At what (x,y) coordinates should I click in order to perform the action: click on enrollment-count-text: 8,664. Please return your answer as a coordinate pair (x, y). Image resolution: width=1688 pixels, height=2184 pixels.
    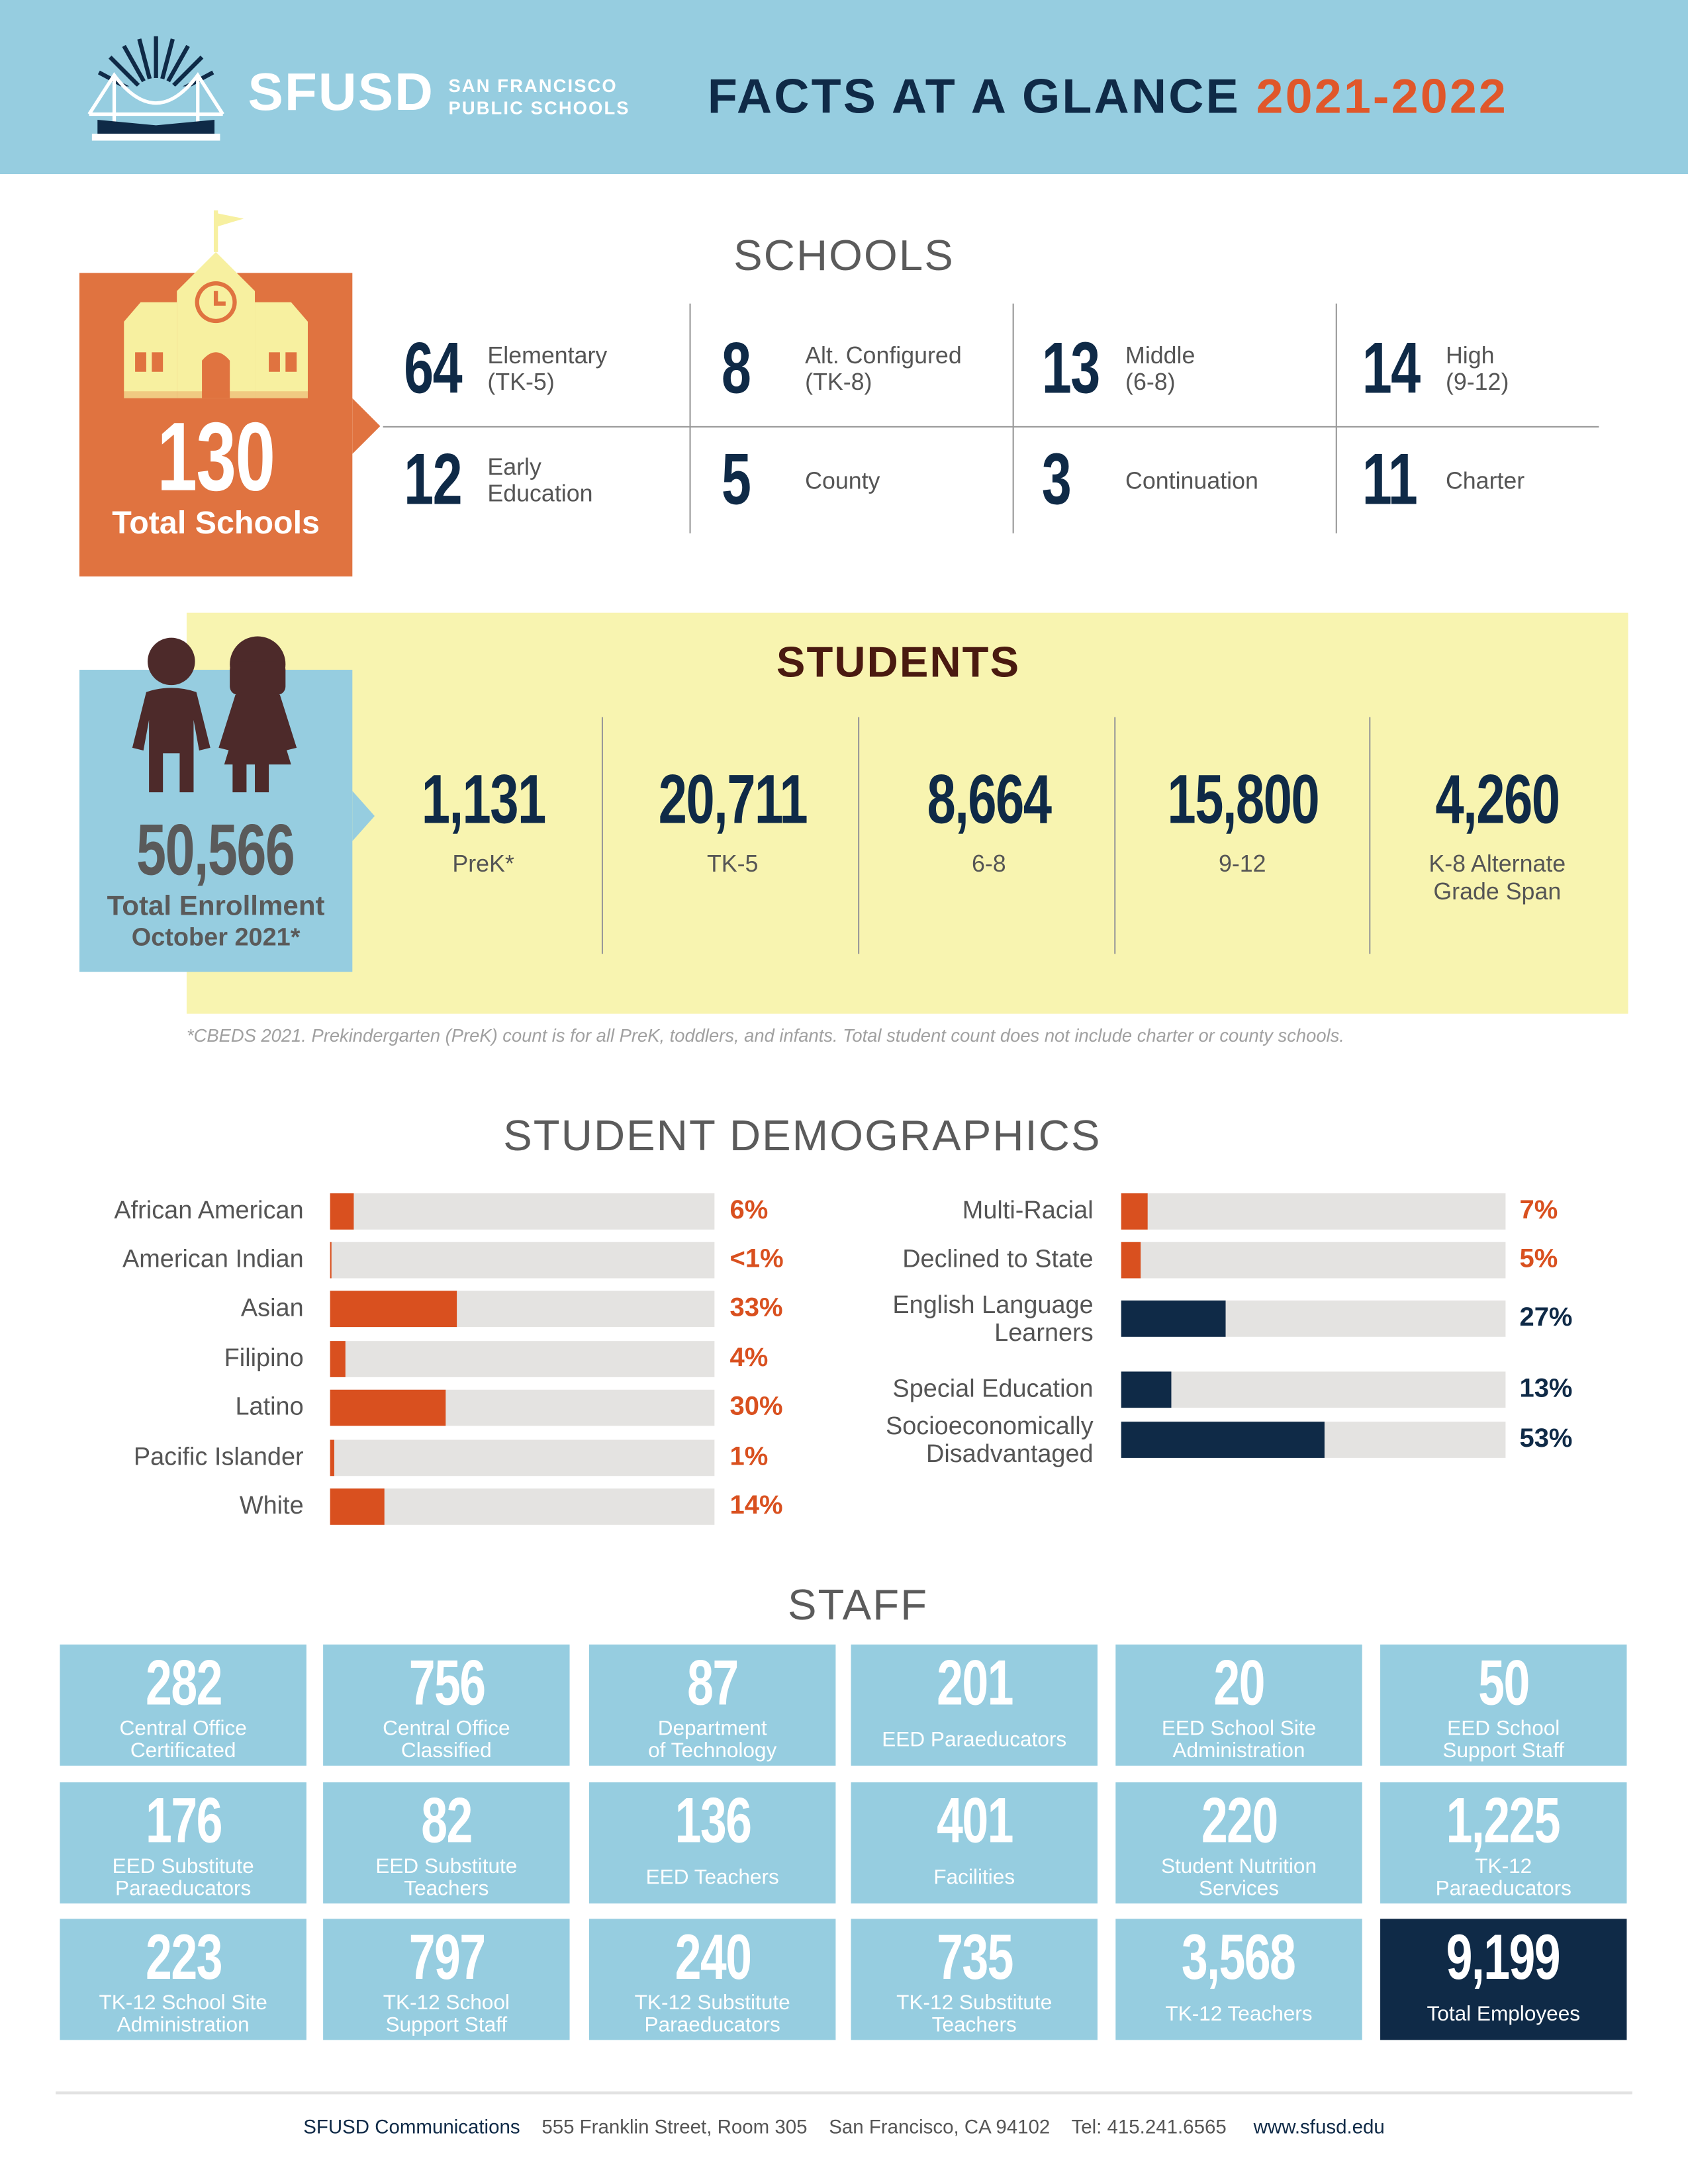
    Looking at the image, I should click on (989, 799).